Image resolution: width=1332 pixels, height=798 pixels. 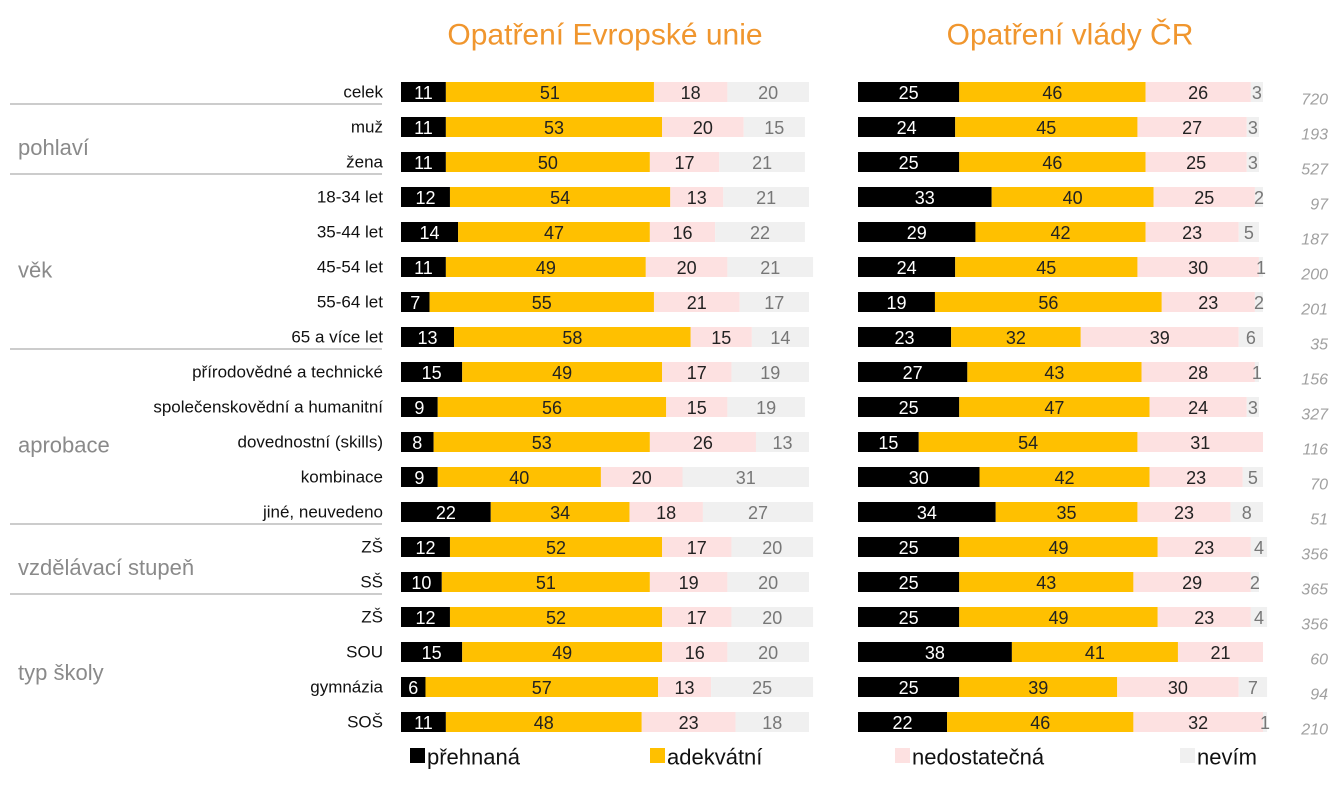 What do you see at coordinates (1314, 310) in the screenshot?
I see `sample-size: 201` at bounding box center [1314, 310].